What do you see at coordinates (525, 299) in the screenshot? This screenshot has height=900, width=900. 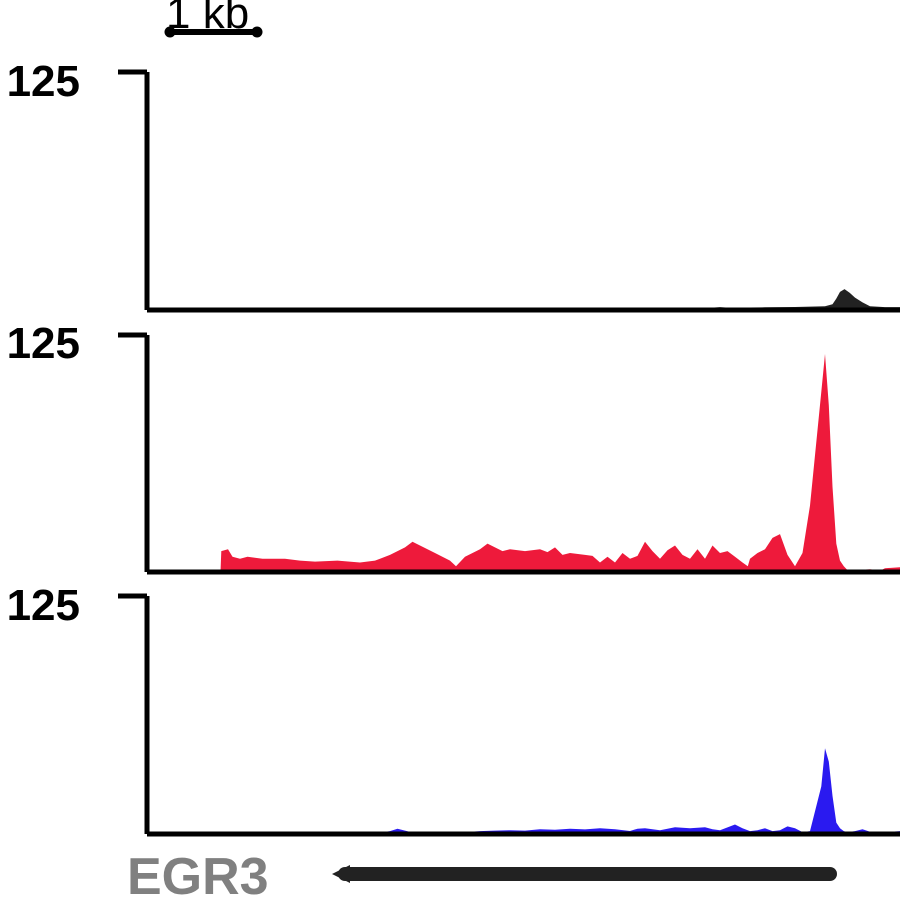 I see `track-1-signal` at bounding box center [525, 299].